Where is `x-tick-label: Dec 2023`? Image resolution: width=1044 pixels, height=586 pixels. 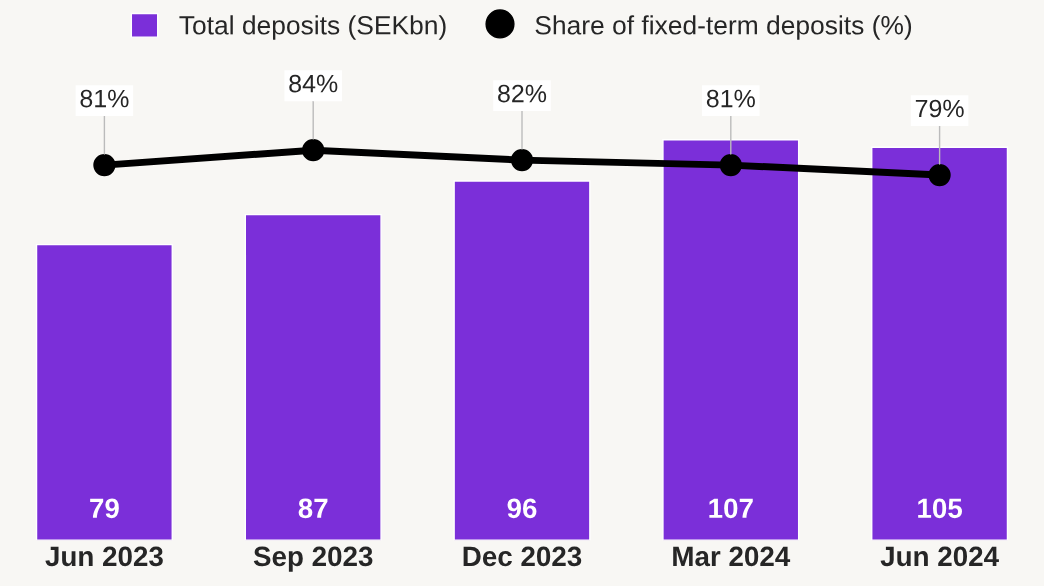 x-tick-label: Dec 2023 is located at coordinates (522, 556).